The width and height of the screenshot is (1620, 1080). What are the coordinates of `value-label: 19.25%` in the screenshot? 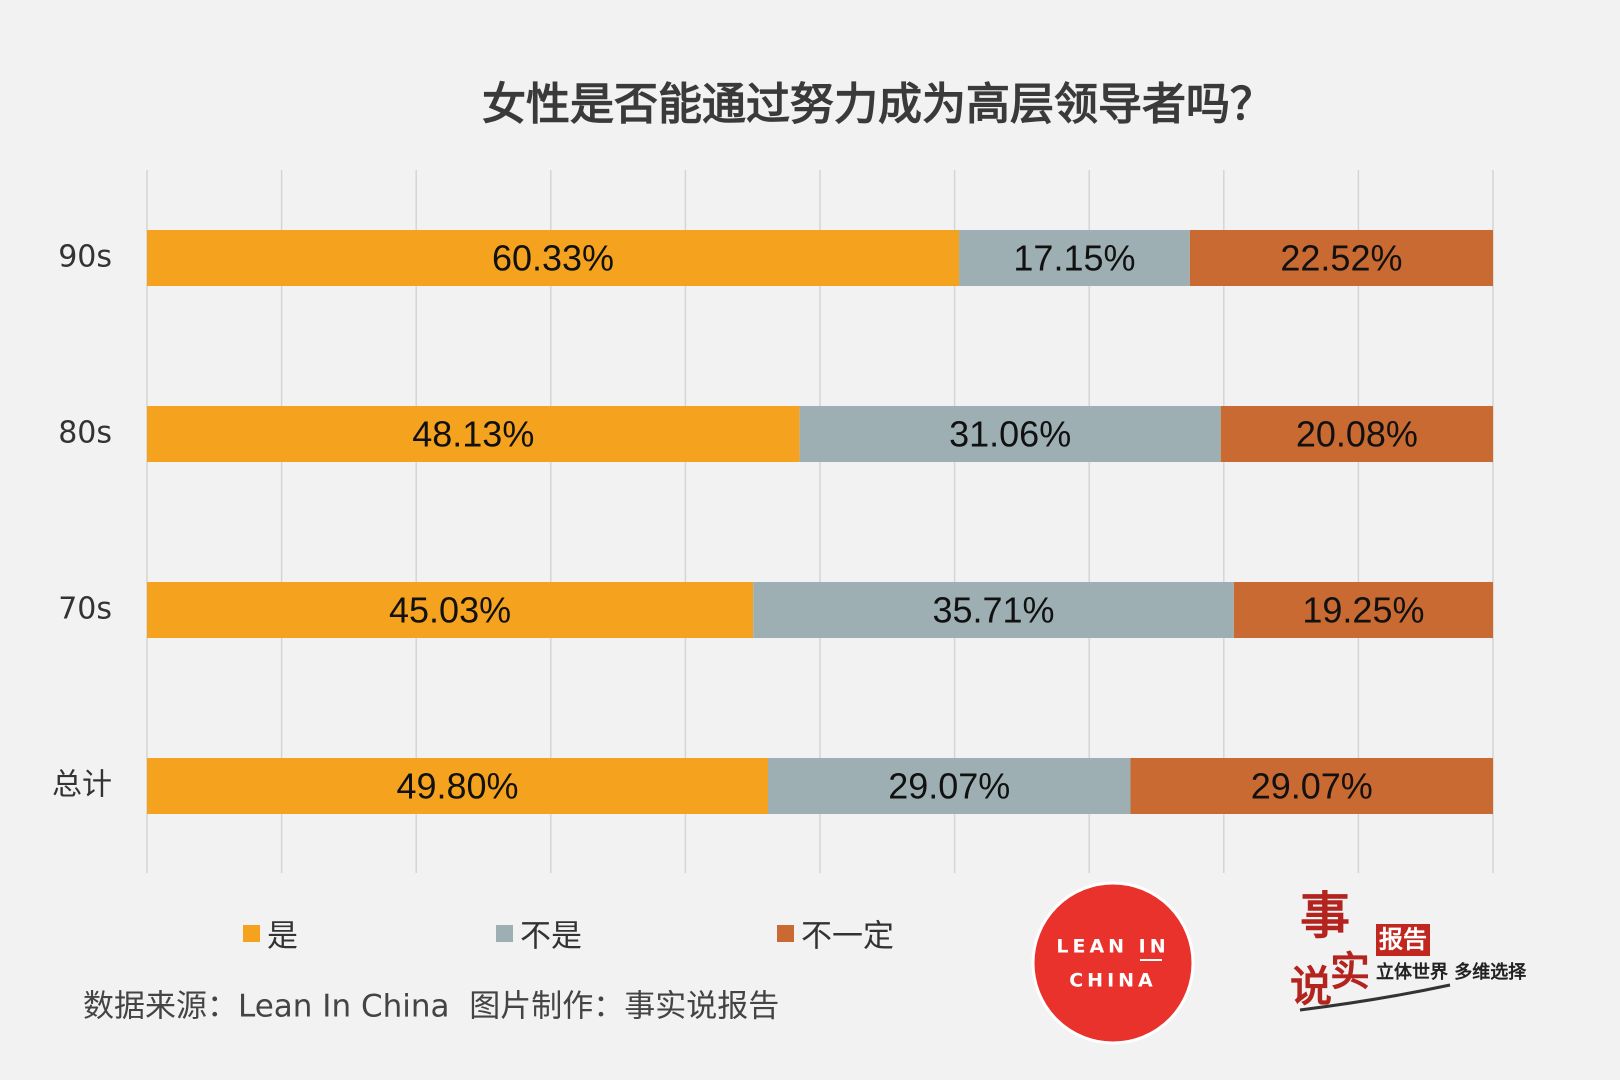 It's located at (1363, 610).